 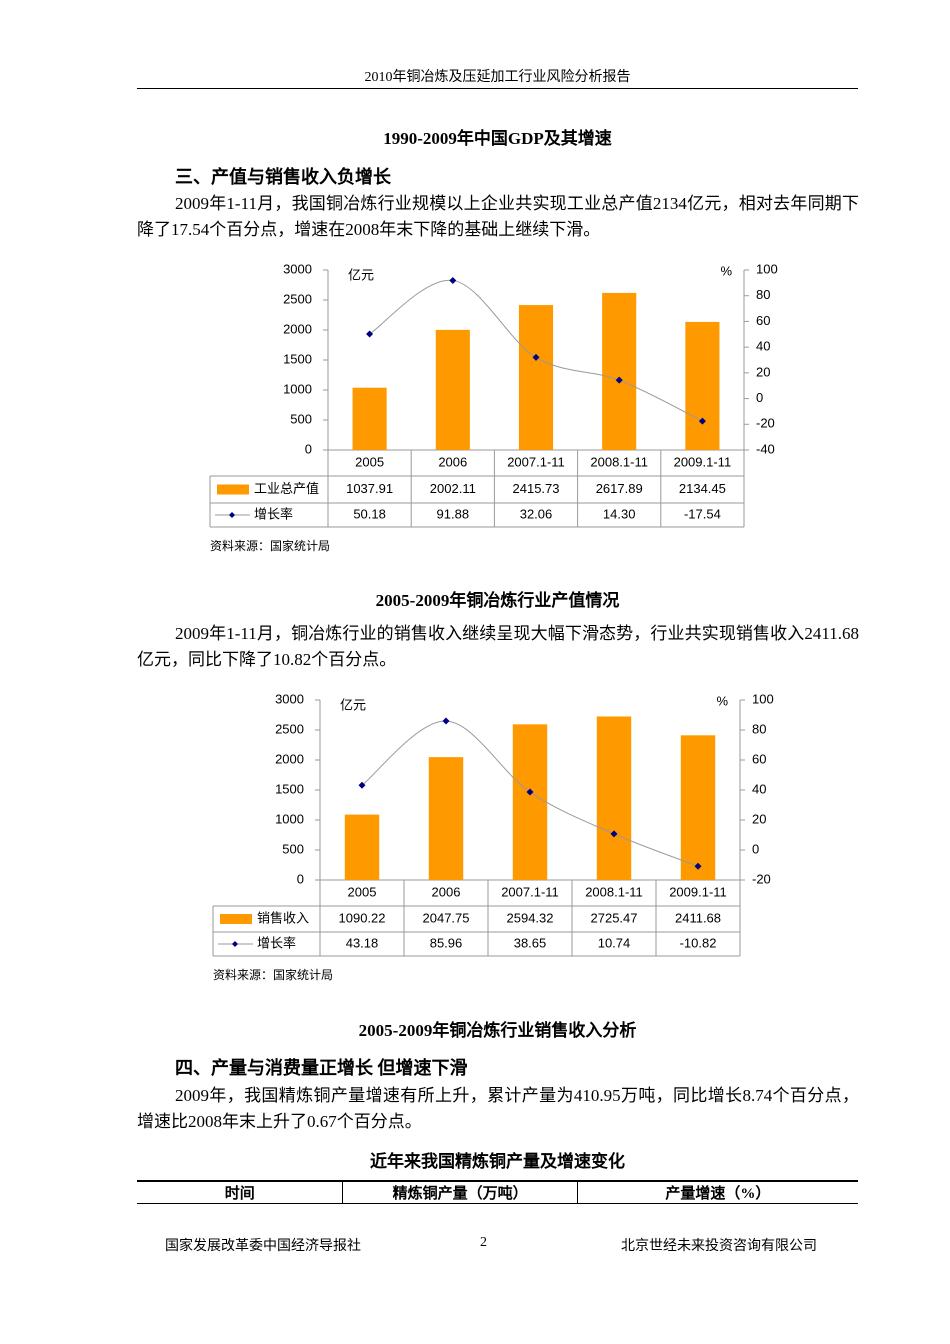 I want to click on table-value: 1090.22, so click(x=362, y=917).